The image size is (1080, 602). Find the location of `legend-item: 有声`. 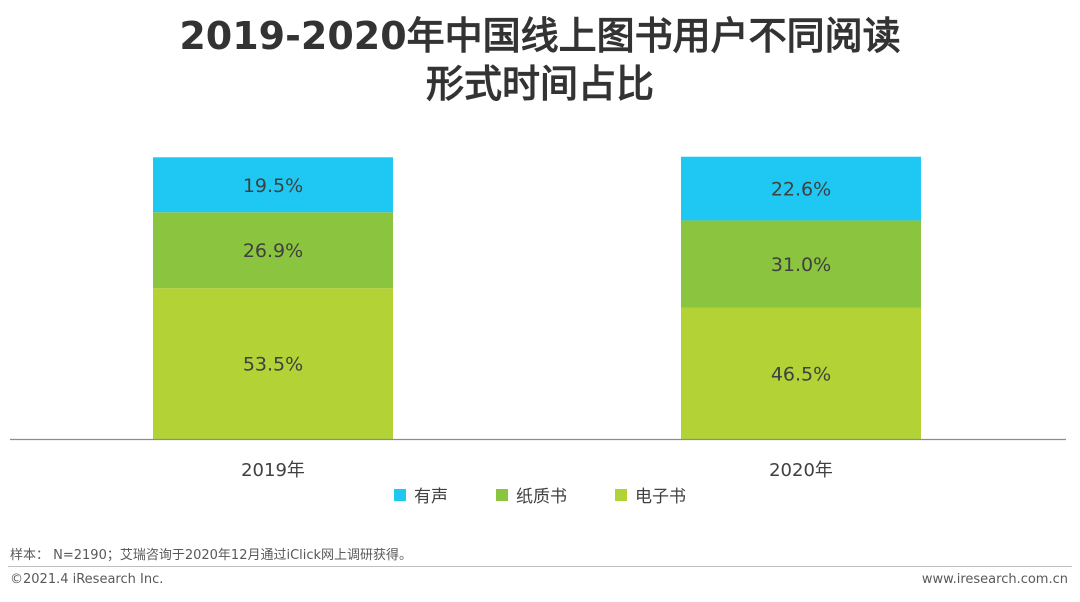

legend-item: 有声 is located at coordinates (421, 494).